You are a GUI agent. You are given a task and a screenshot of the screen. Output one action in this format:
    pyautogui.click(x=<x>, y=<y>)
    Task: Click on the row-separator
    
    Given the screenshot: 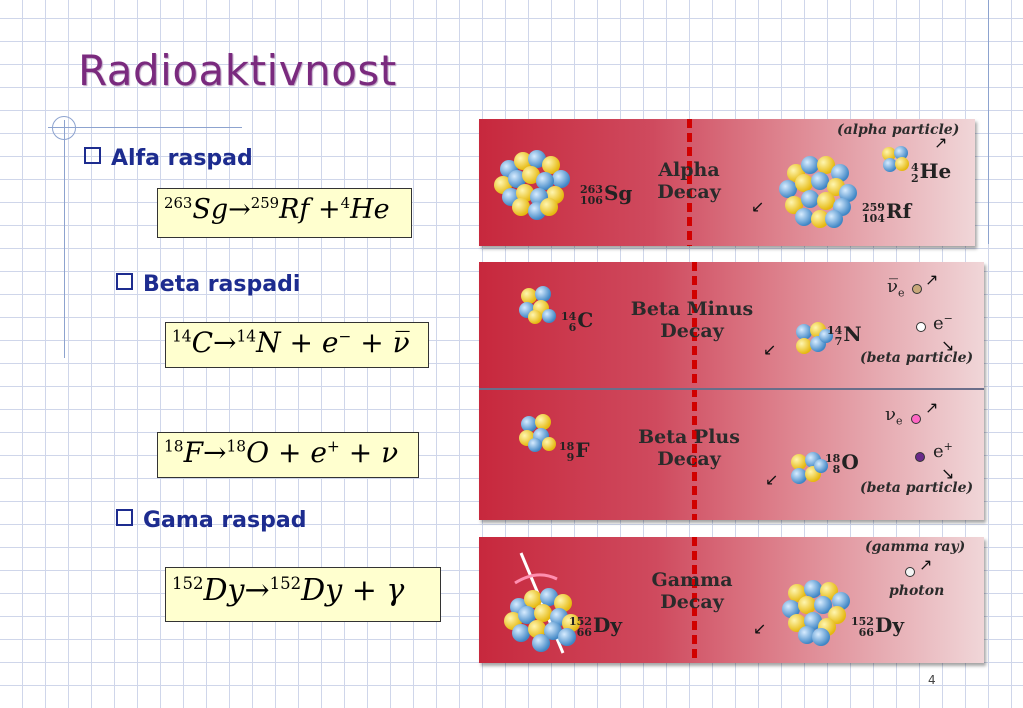 What is the action you would take?
    pyautogui.click(x=731, y=389)
    